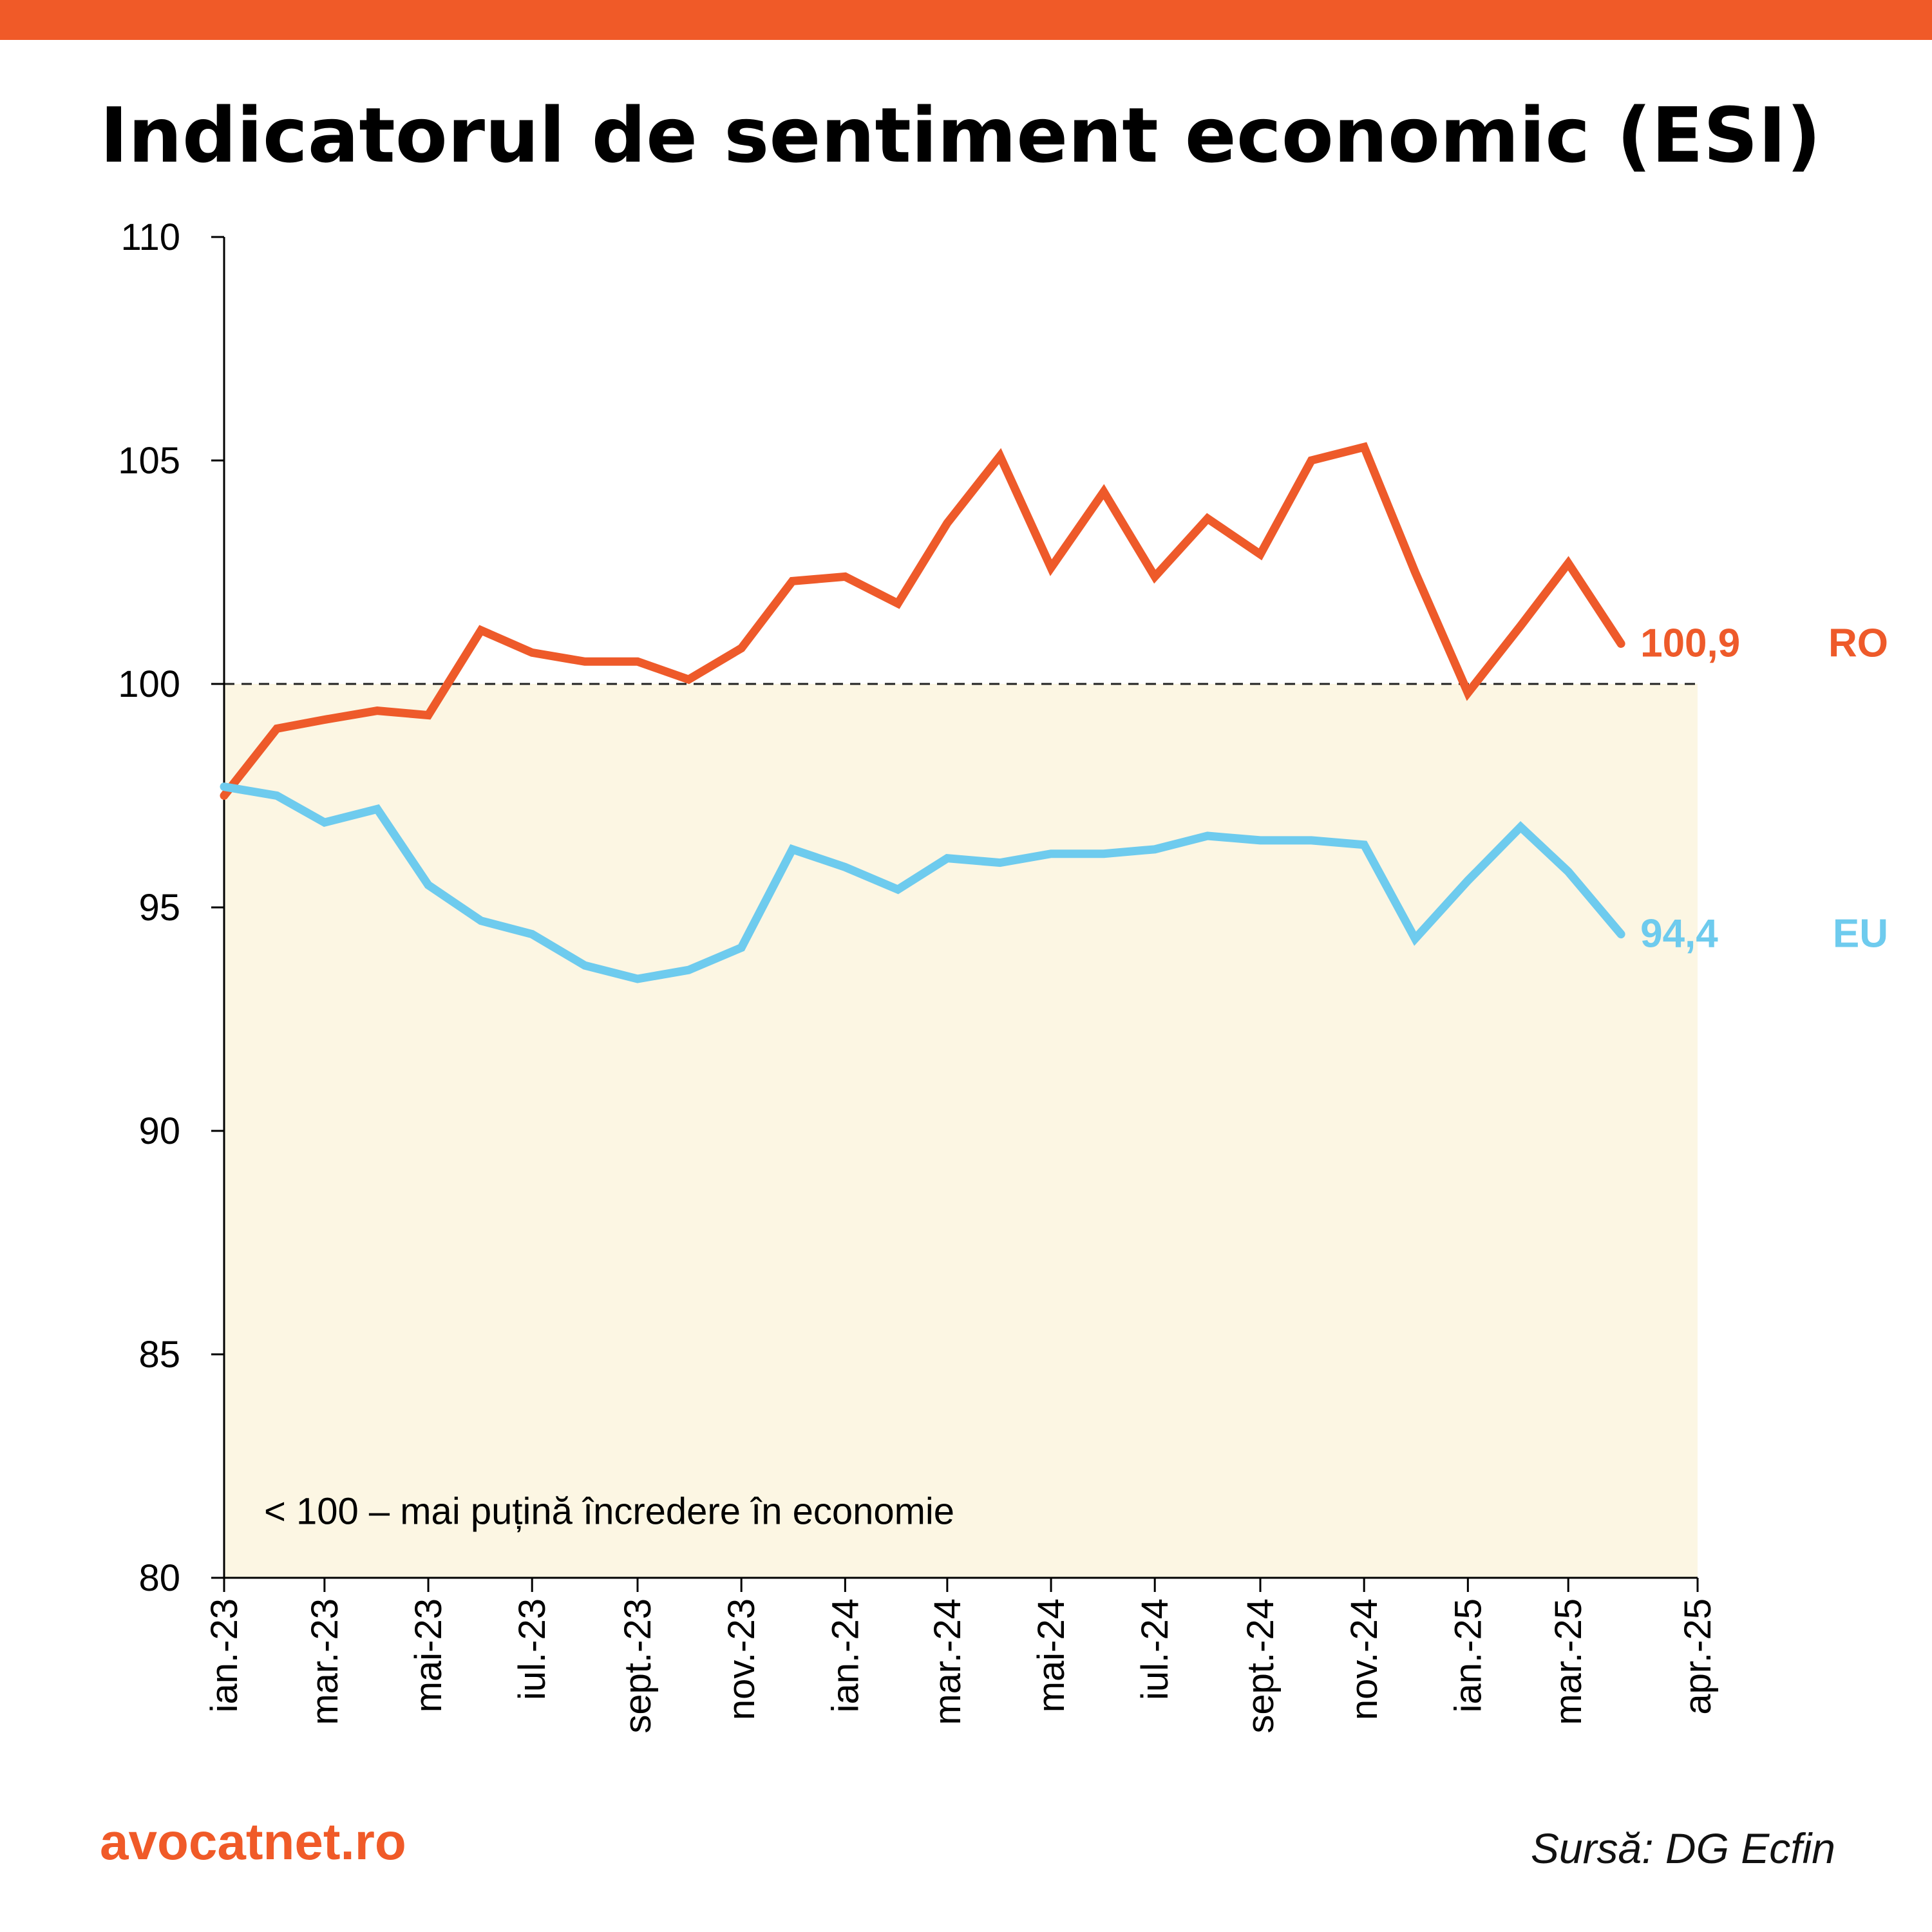 Image resolution: width=1932 pixels, height=1932 pixels. What do you see at coordinates (1698, 1657) in the screenshot?
I see `x-tick-label: apr.-25` at bounding box center [1698, 1657].